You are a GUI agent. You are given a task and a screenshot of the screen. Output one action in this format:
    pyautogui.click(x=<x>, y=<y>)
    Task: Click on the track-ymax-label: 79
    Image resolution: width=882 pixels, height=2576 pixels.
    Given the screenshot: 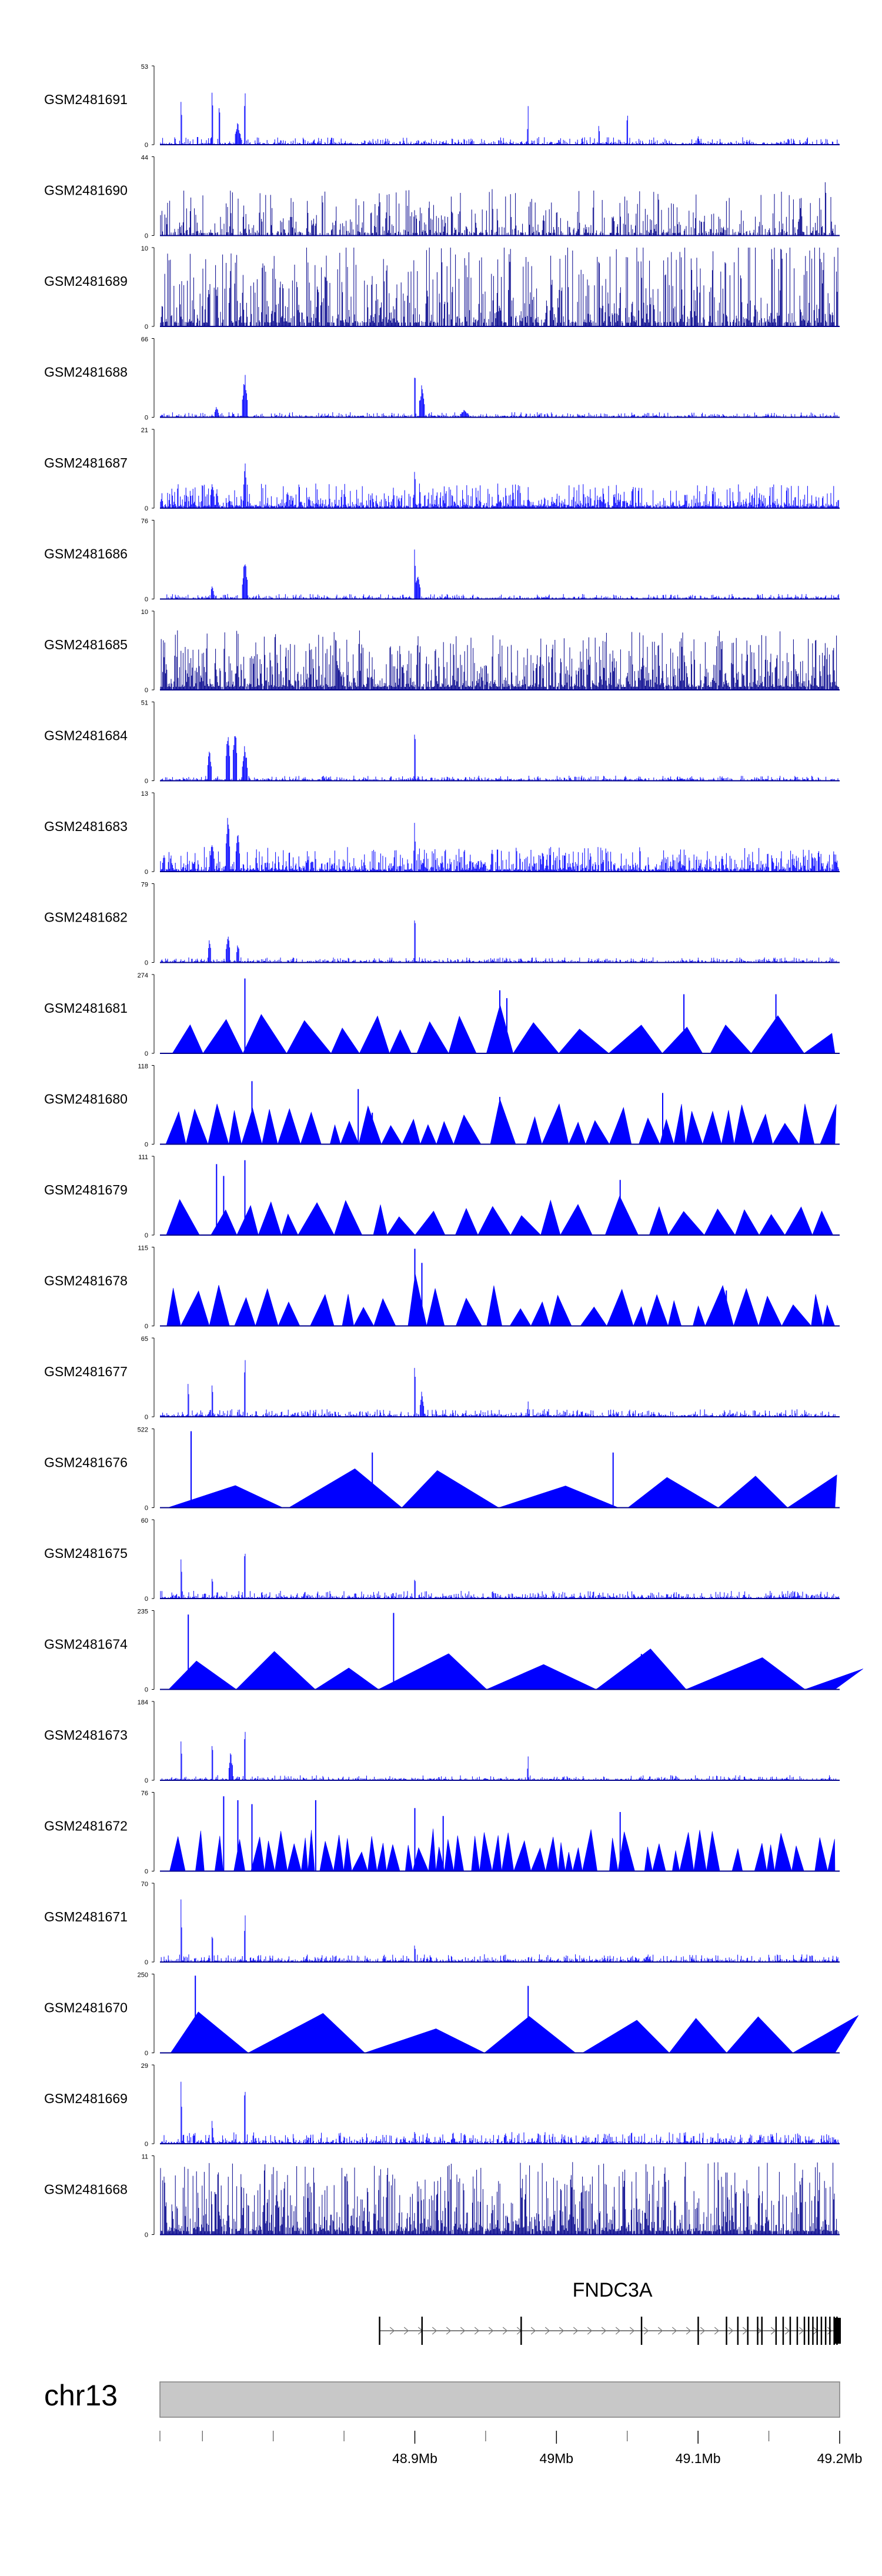 What is the action you would take?
    pyautogui.click(x=144, y=885)
    